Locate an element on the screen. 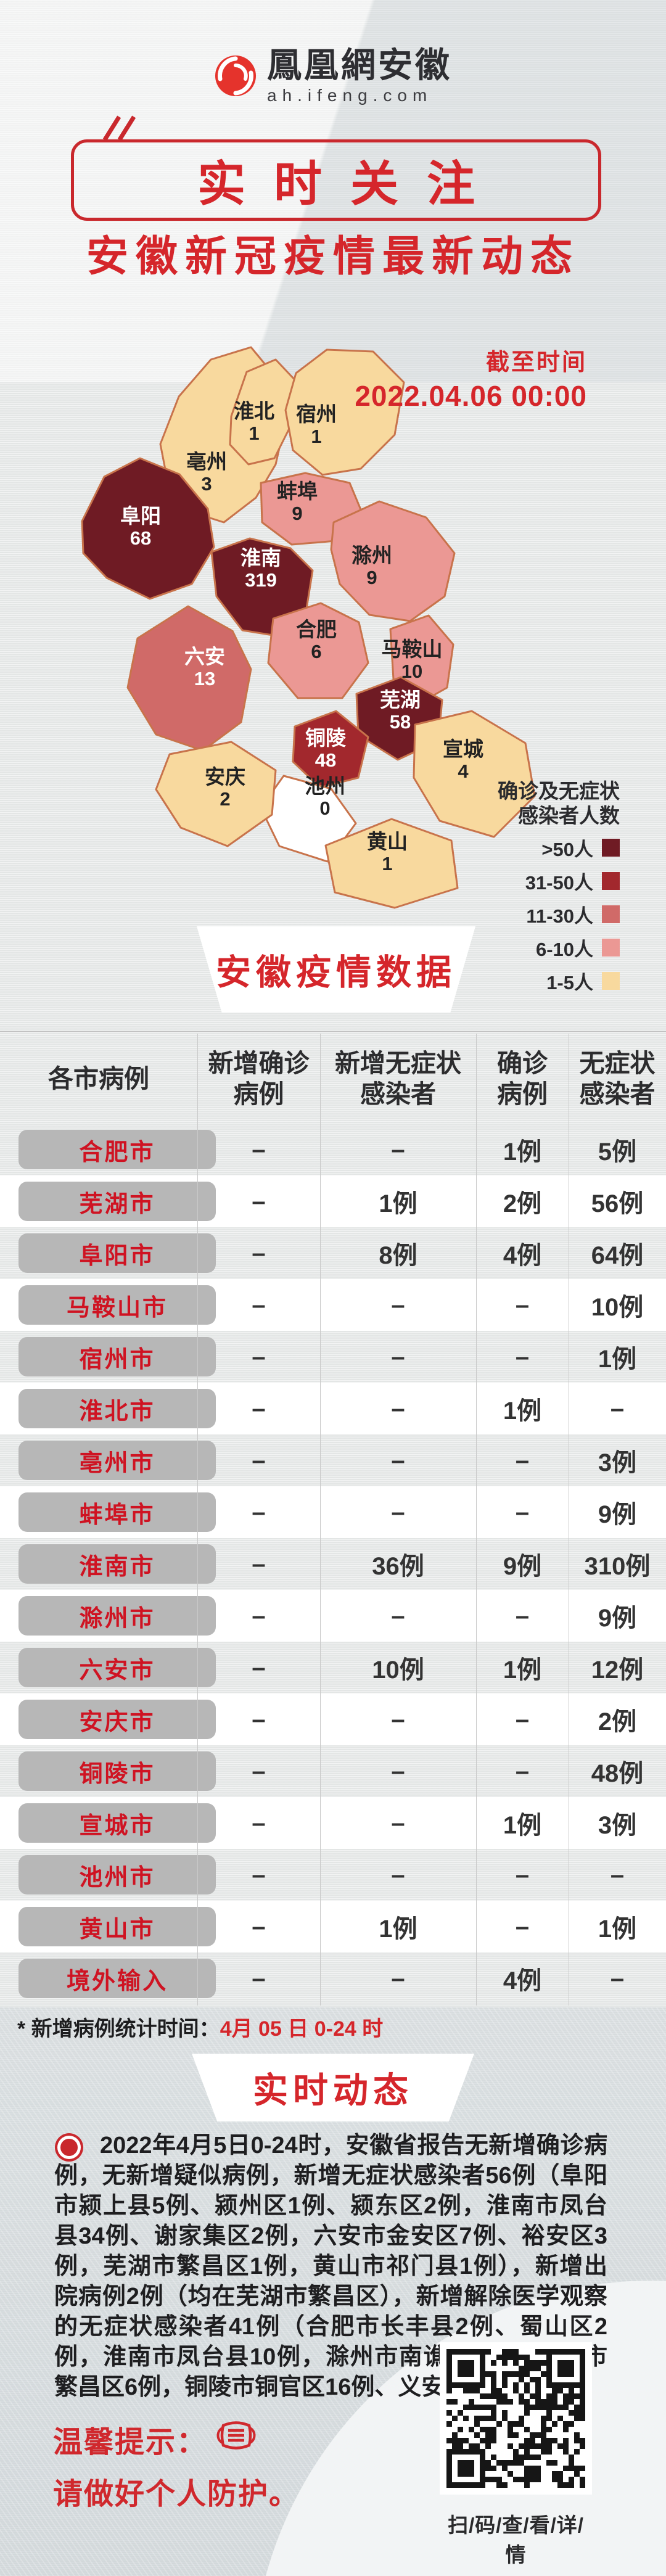  map-region-suzhou is located at coordinates (344, 412).